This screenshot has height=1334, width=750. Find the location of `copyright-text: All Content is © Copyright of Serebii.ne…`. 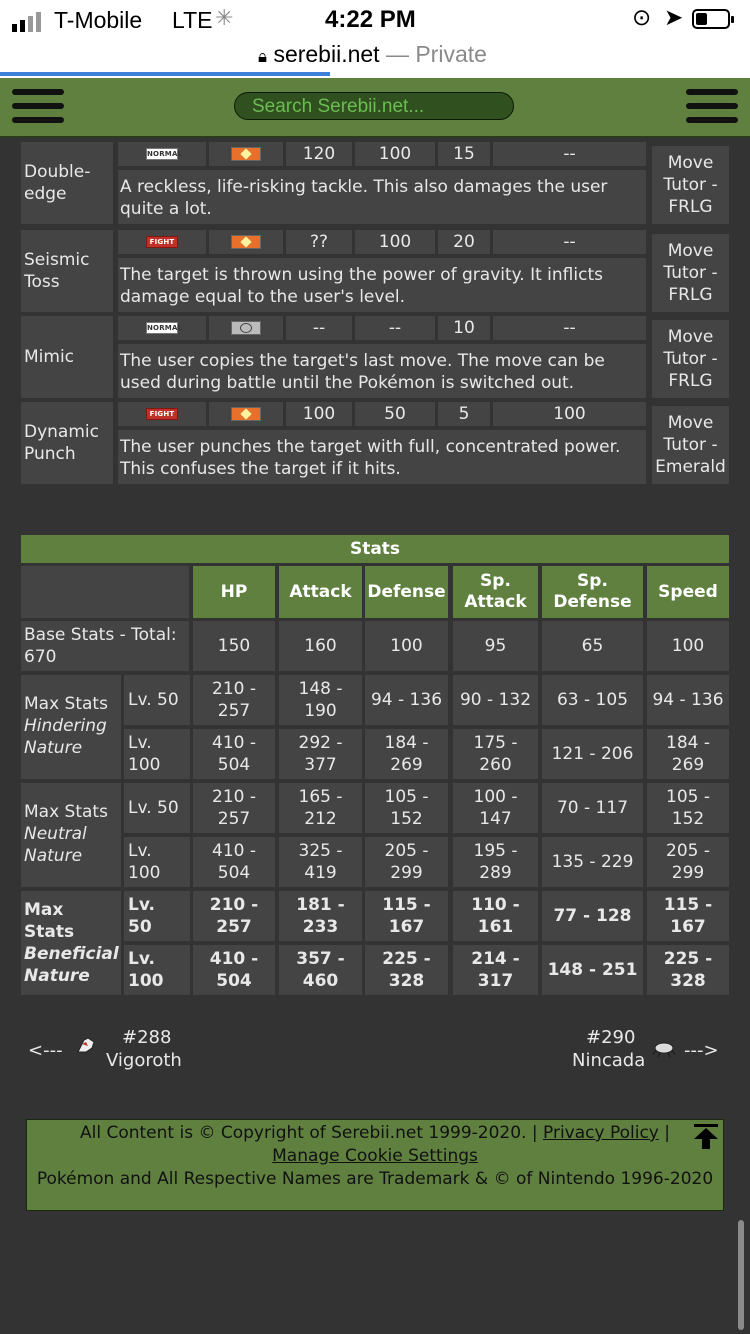

copyright-text: All Content is © Copyright of Serebii.ne… is located at coordinates (308, 1133).